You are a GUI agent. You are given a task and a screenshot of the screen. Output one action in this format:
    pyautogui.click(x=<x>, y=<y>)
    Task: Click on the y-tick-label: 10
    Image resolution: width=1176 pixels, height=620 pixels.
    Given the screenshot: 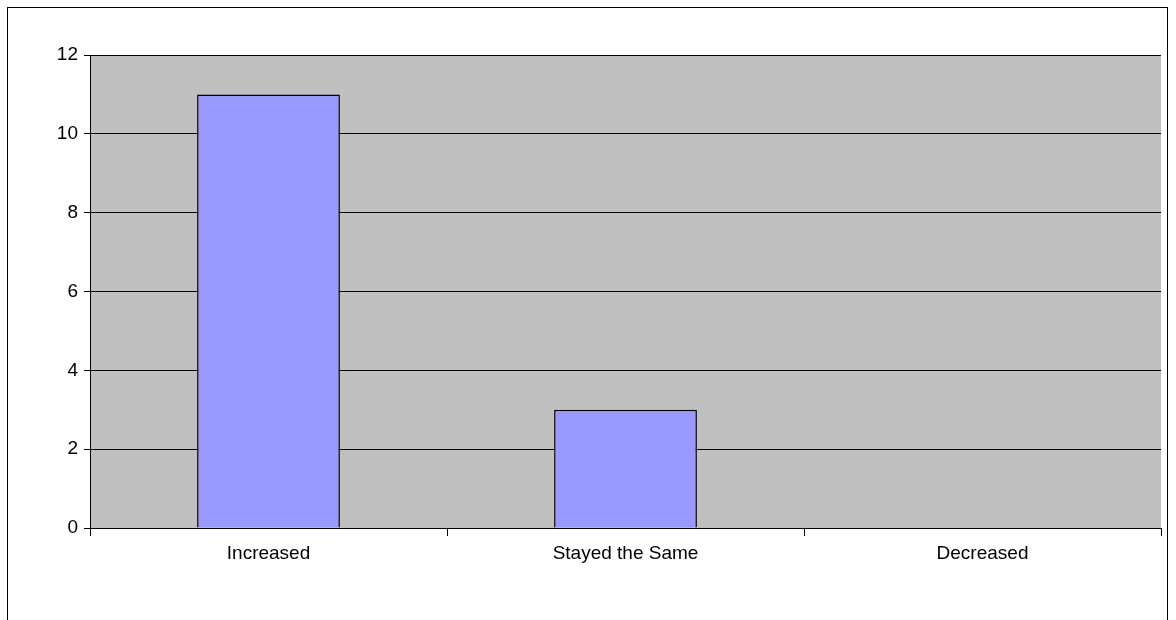 What is the action you would take?
    pyautogui.click(x=67, y=133)
    